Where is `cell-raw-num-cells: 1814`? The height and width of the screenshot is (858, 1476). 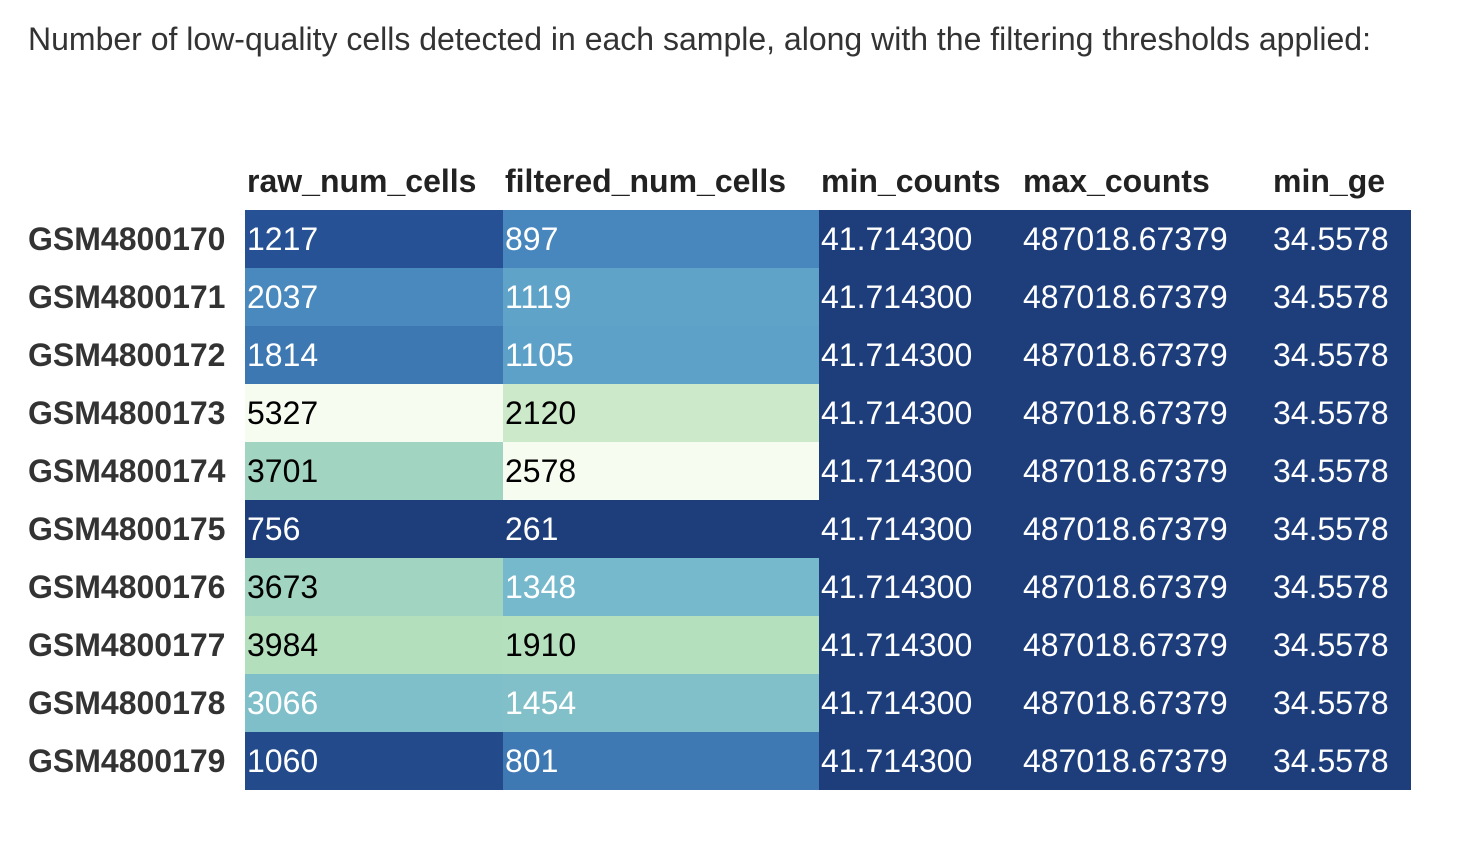 cell-raw-num-cells: 1814 is located at coordinates (374, 355).